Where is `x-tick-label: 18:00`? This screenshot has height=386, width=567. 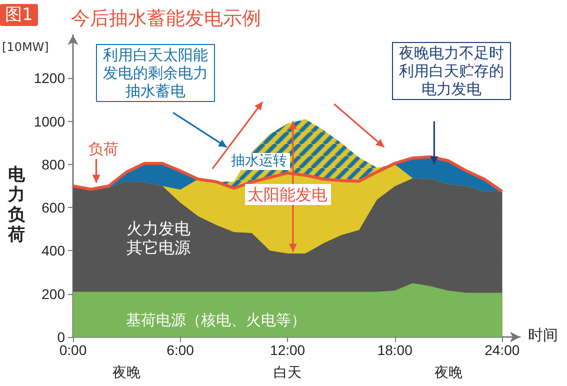
x-tick-label: 18:00 is located at coordinates (395, 350).